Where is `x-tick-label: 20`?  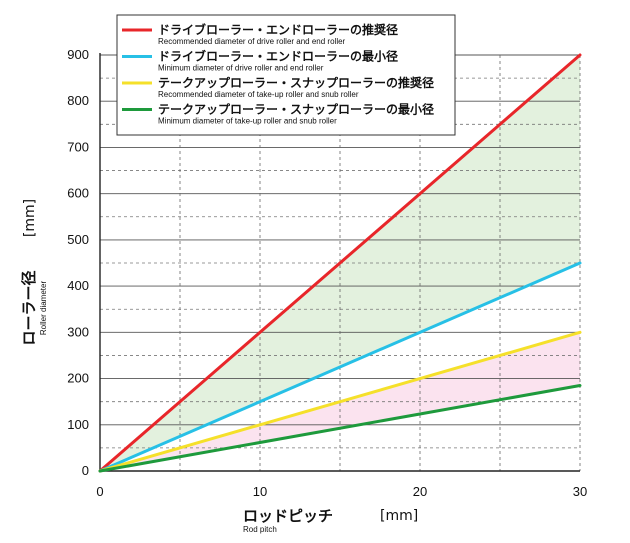 x-tick-label: 20 is located at coordinates (420, 491).